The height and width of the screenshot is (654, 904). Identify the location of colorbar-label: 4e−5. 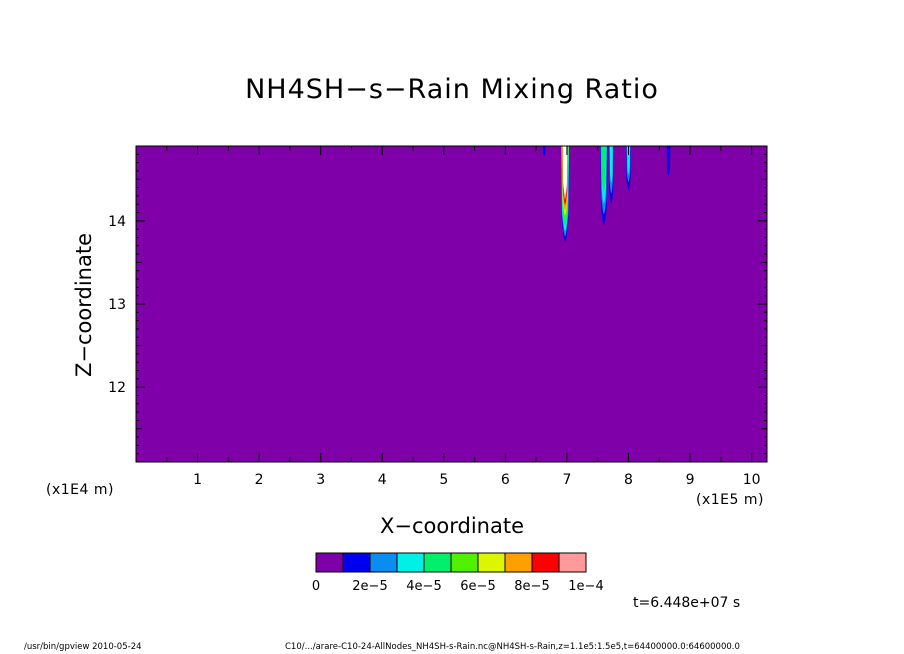
(423, 586).